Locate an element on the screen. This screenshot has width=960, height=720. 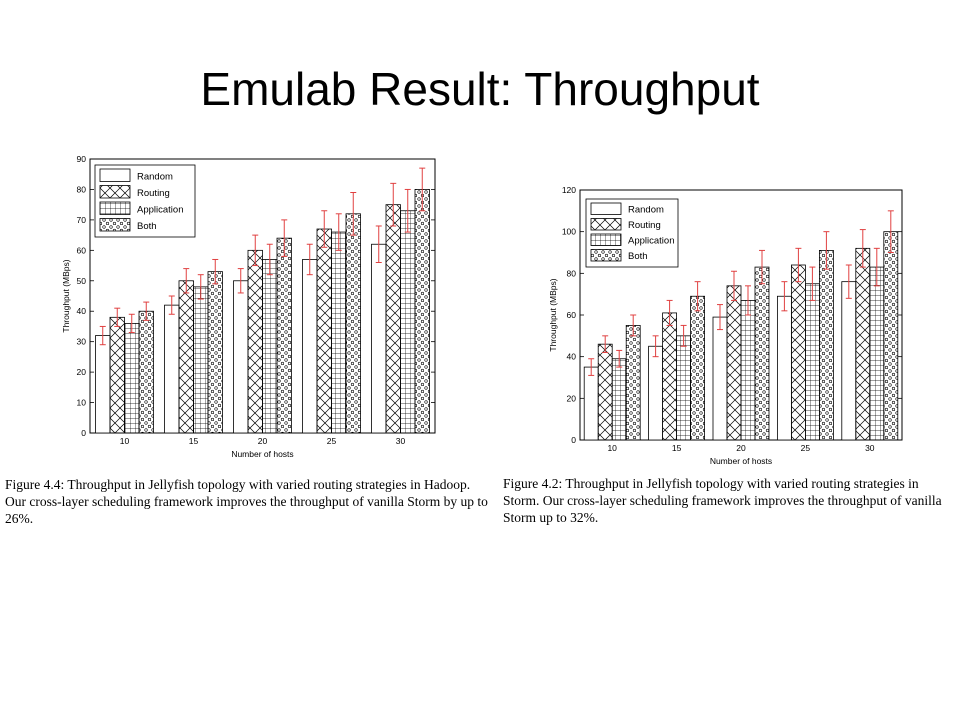
slide-title: Emulab Result: Throughput is located at coordinates (480, 89).